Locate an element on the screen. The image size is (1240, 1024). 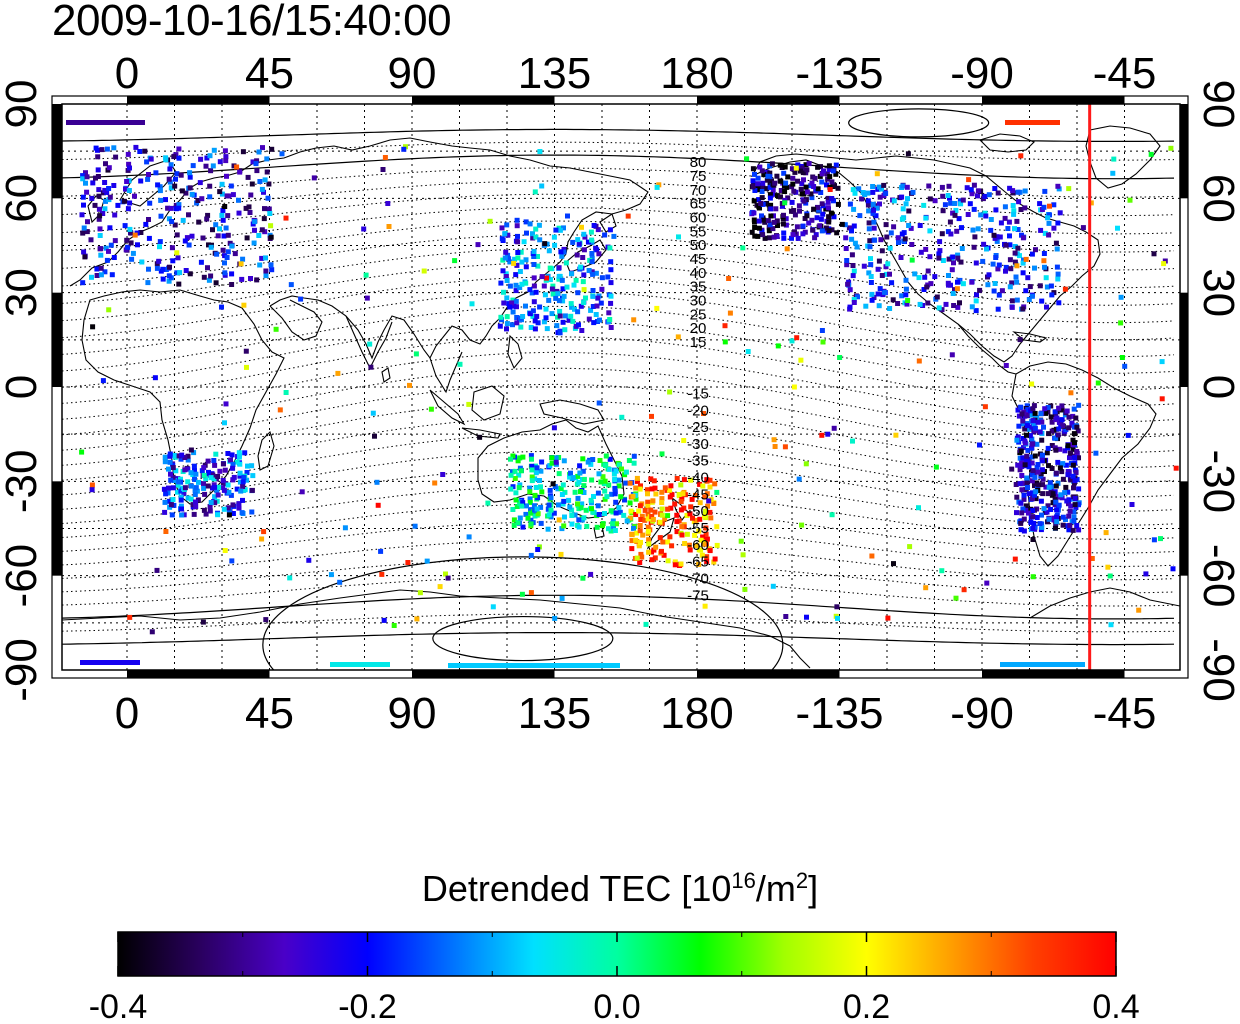
tec-strip is located at coordinates (105, 122).